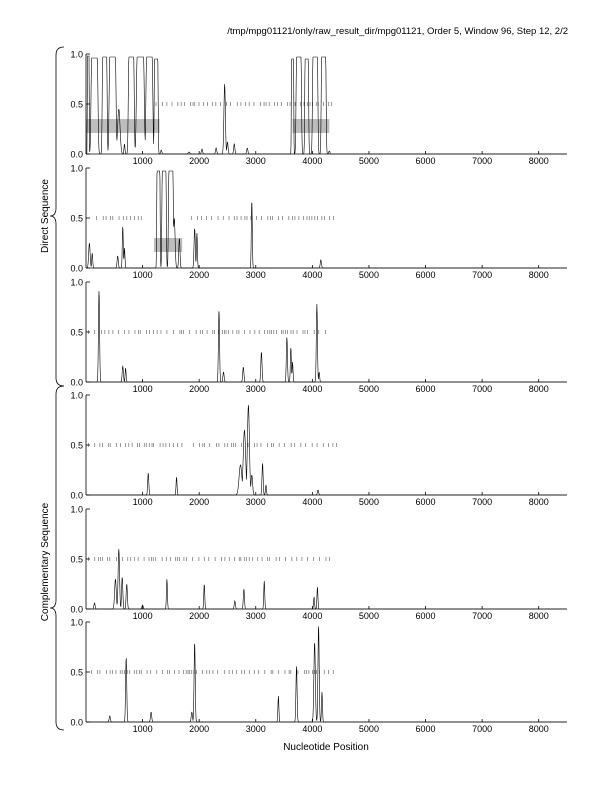  I want to click on panel-4-y-tick-label: 0.0, so click(76, 496).